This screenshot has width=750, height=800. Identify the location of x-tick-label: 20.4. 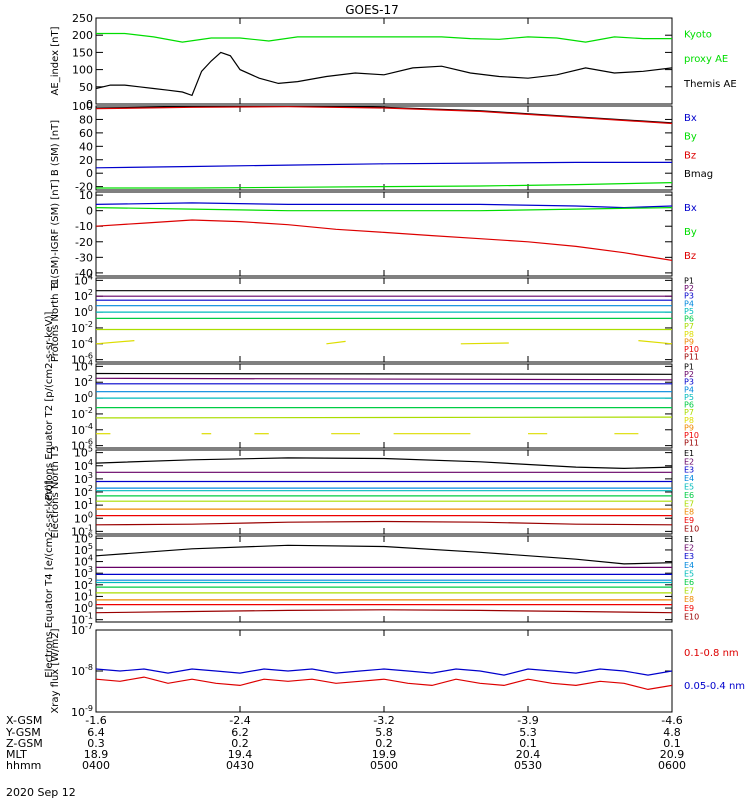
(528, 754).